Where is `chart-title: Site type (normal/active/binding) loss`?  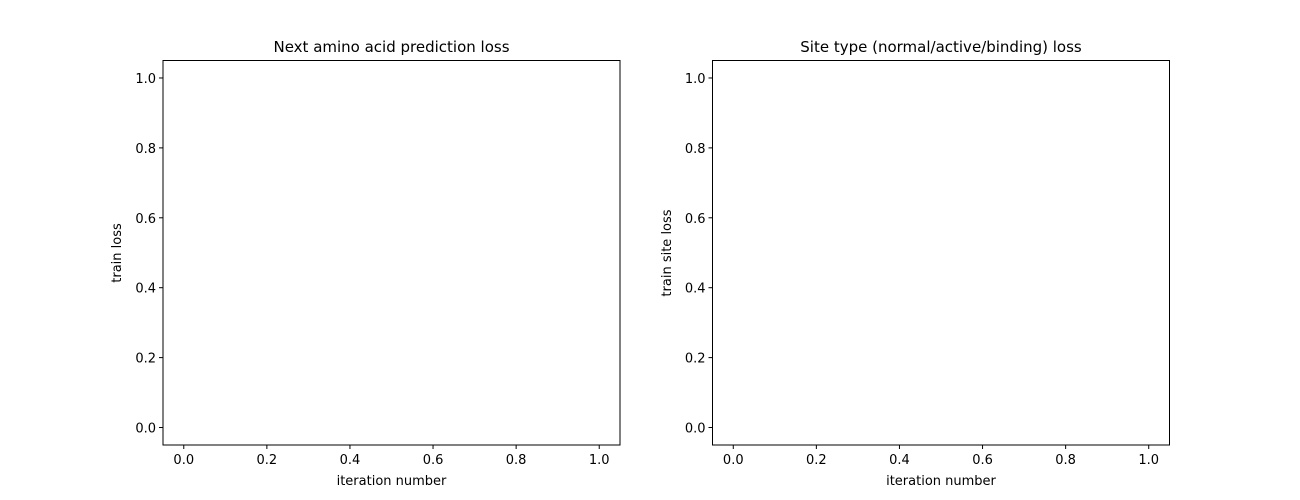
chart-title: Site type (normal/active/binding) loss is located at coordinates (941, 47).